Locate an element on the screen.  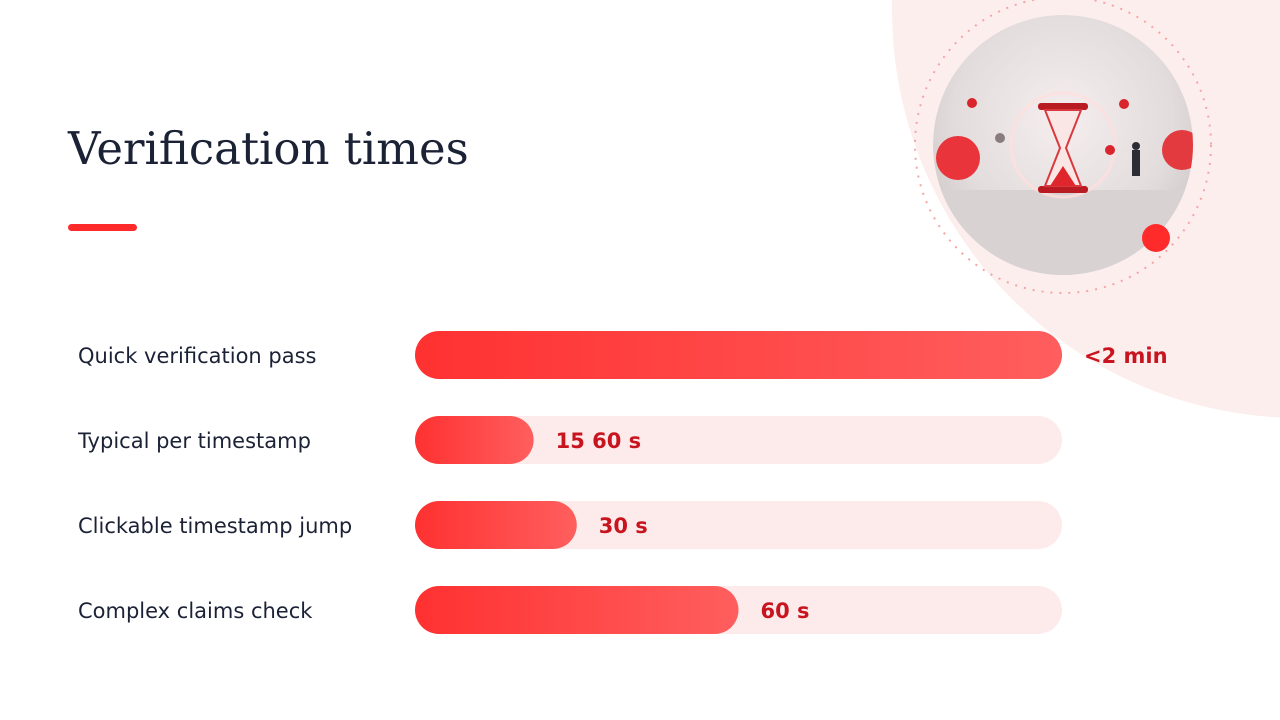
value-label: <2 min is located at coordinates (1126, 356).